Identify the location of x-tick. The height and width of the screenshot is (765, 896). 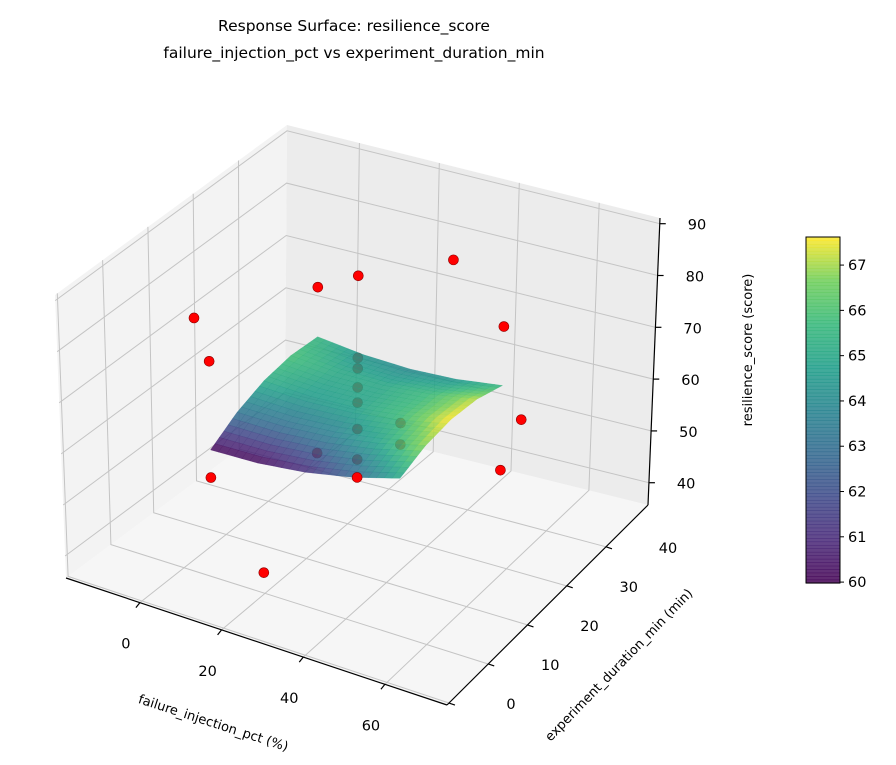
(138, 605).